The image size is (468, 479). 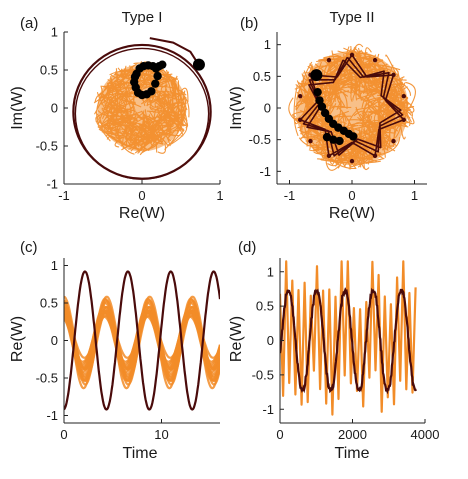 I want to click on orange-density, so click(x=142, y=108).